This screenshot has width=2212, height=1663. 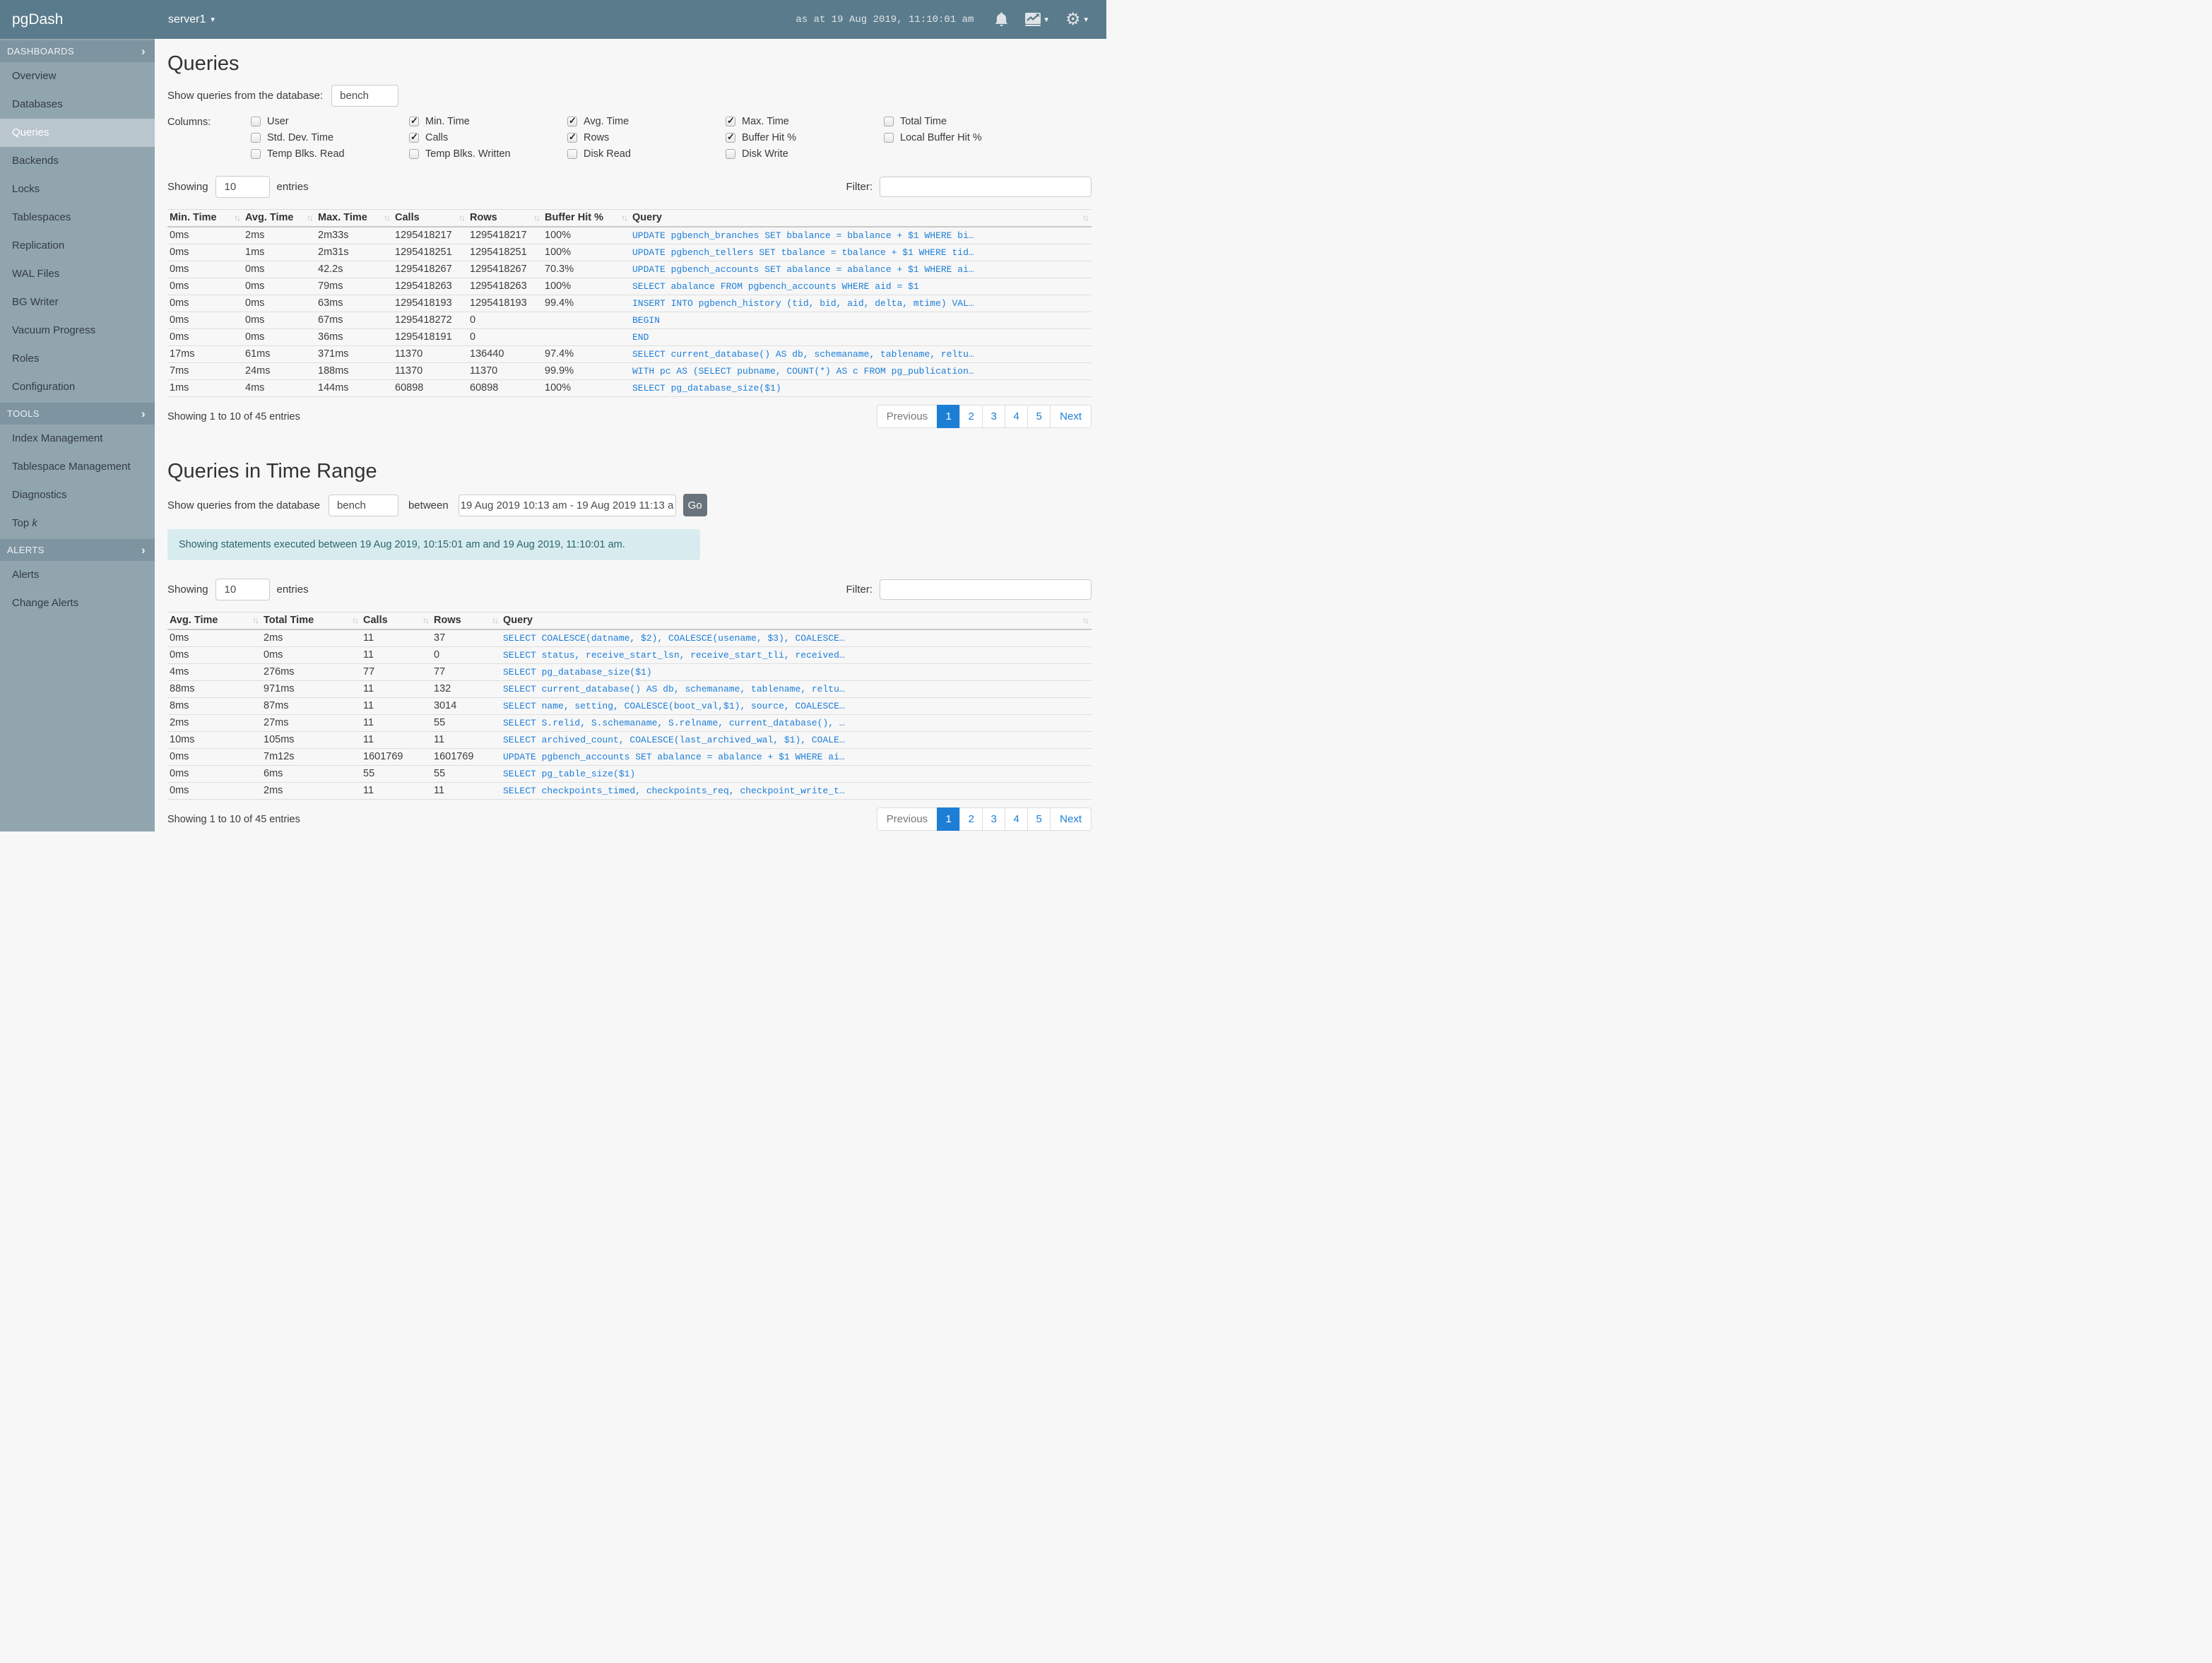 What do you see at coordinates (488, 121) in the screenshot?
I see `checkbox-min-time: Min. Time` at bounding box center [488, 121].